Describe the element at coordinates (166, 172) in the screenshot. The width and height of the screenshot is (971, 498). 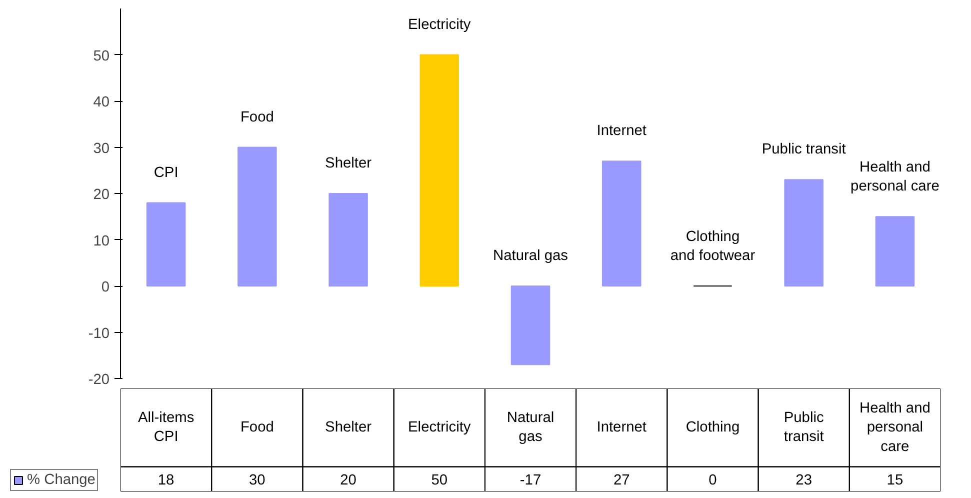
I see `annotation: CPI` at that location.